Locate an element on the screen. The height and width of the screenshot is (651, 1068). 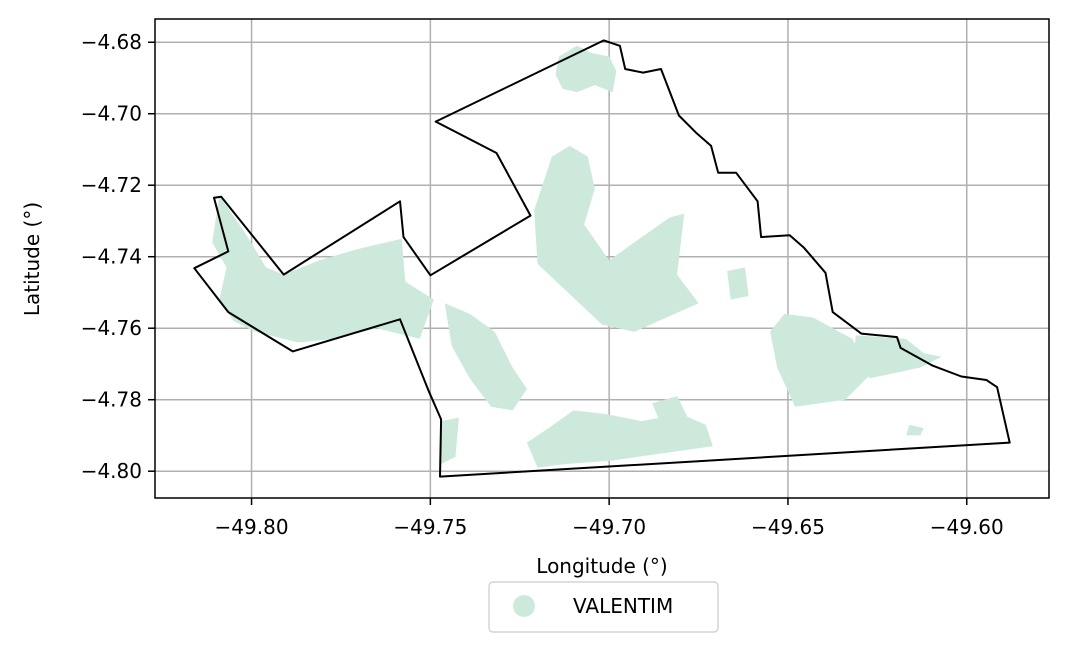
y-tick-label: −4.80 is located at coordinates (111, 471).